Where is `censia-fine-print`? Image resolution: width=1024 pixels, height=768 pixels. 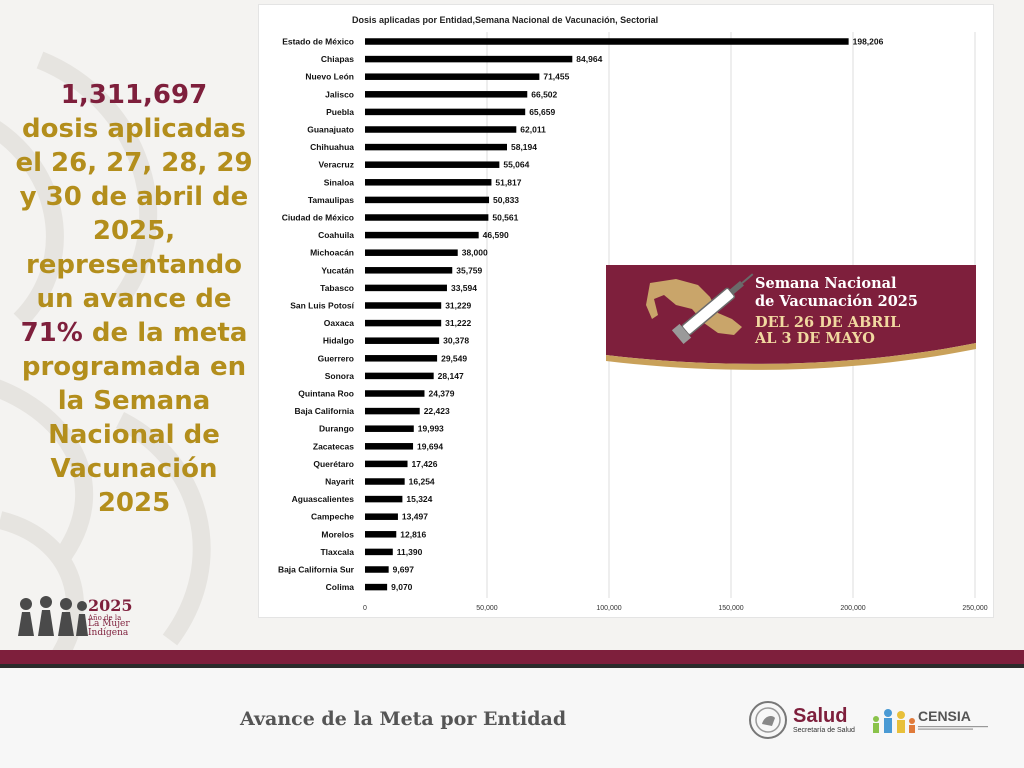
censia-fine-print is located at coordinates (953, 728).